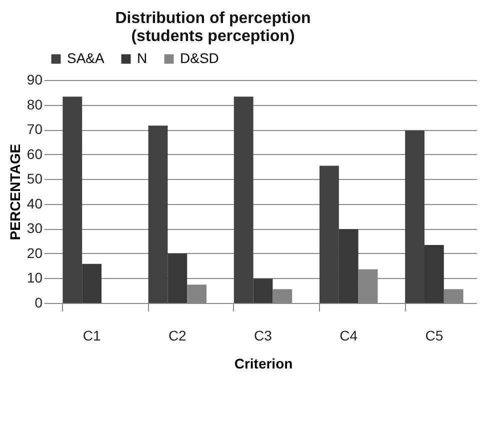 This screenshot has width=504, height=435. What do you see at coordinates (34, 80) in the screenshot?
I see `y-tick-label: 90` at bounding box center [34, 80].